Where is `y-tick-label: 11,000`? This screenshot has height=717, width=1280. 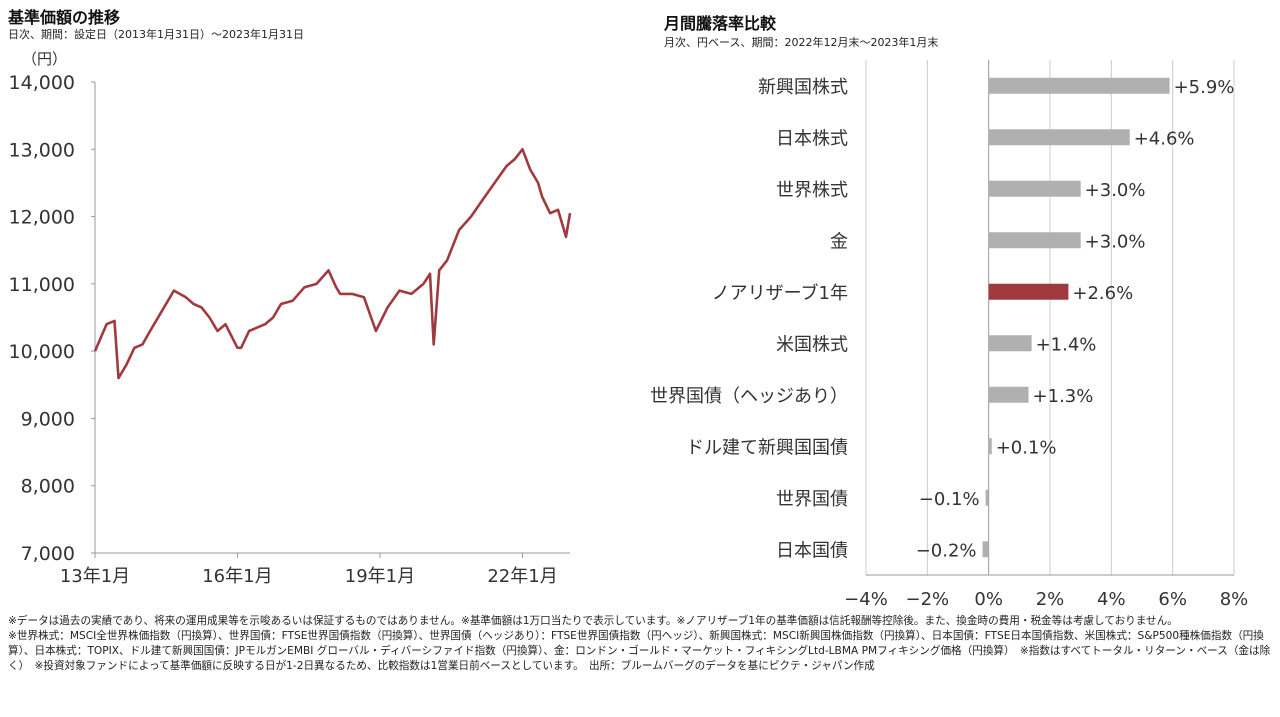 y-tick-label: 11,000 is located at coordinates (42, 285).